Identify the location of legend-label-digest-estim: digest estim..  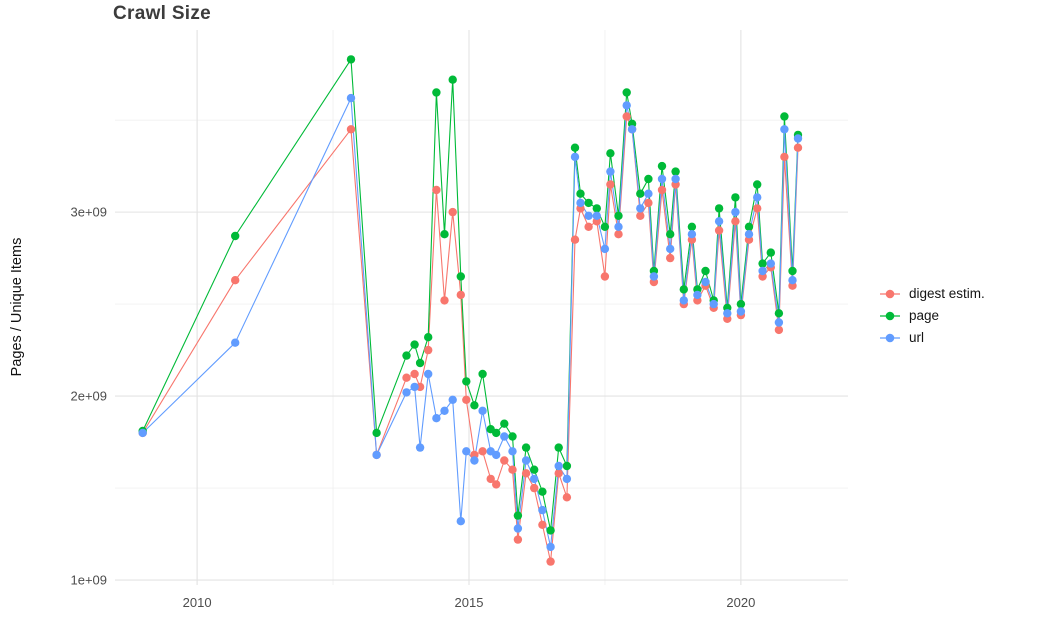
(947, 293).